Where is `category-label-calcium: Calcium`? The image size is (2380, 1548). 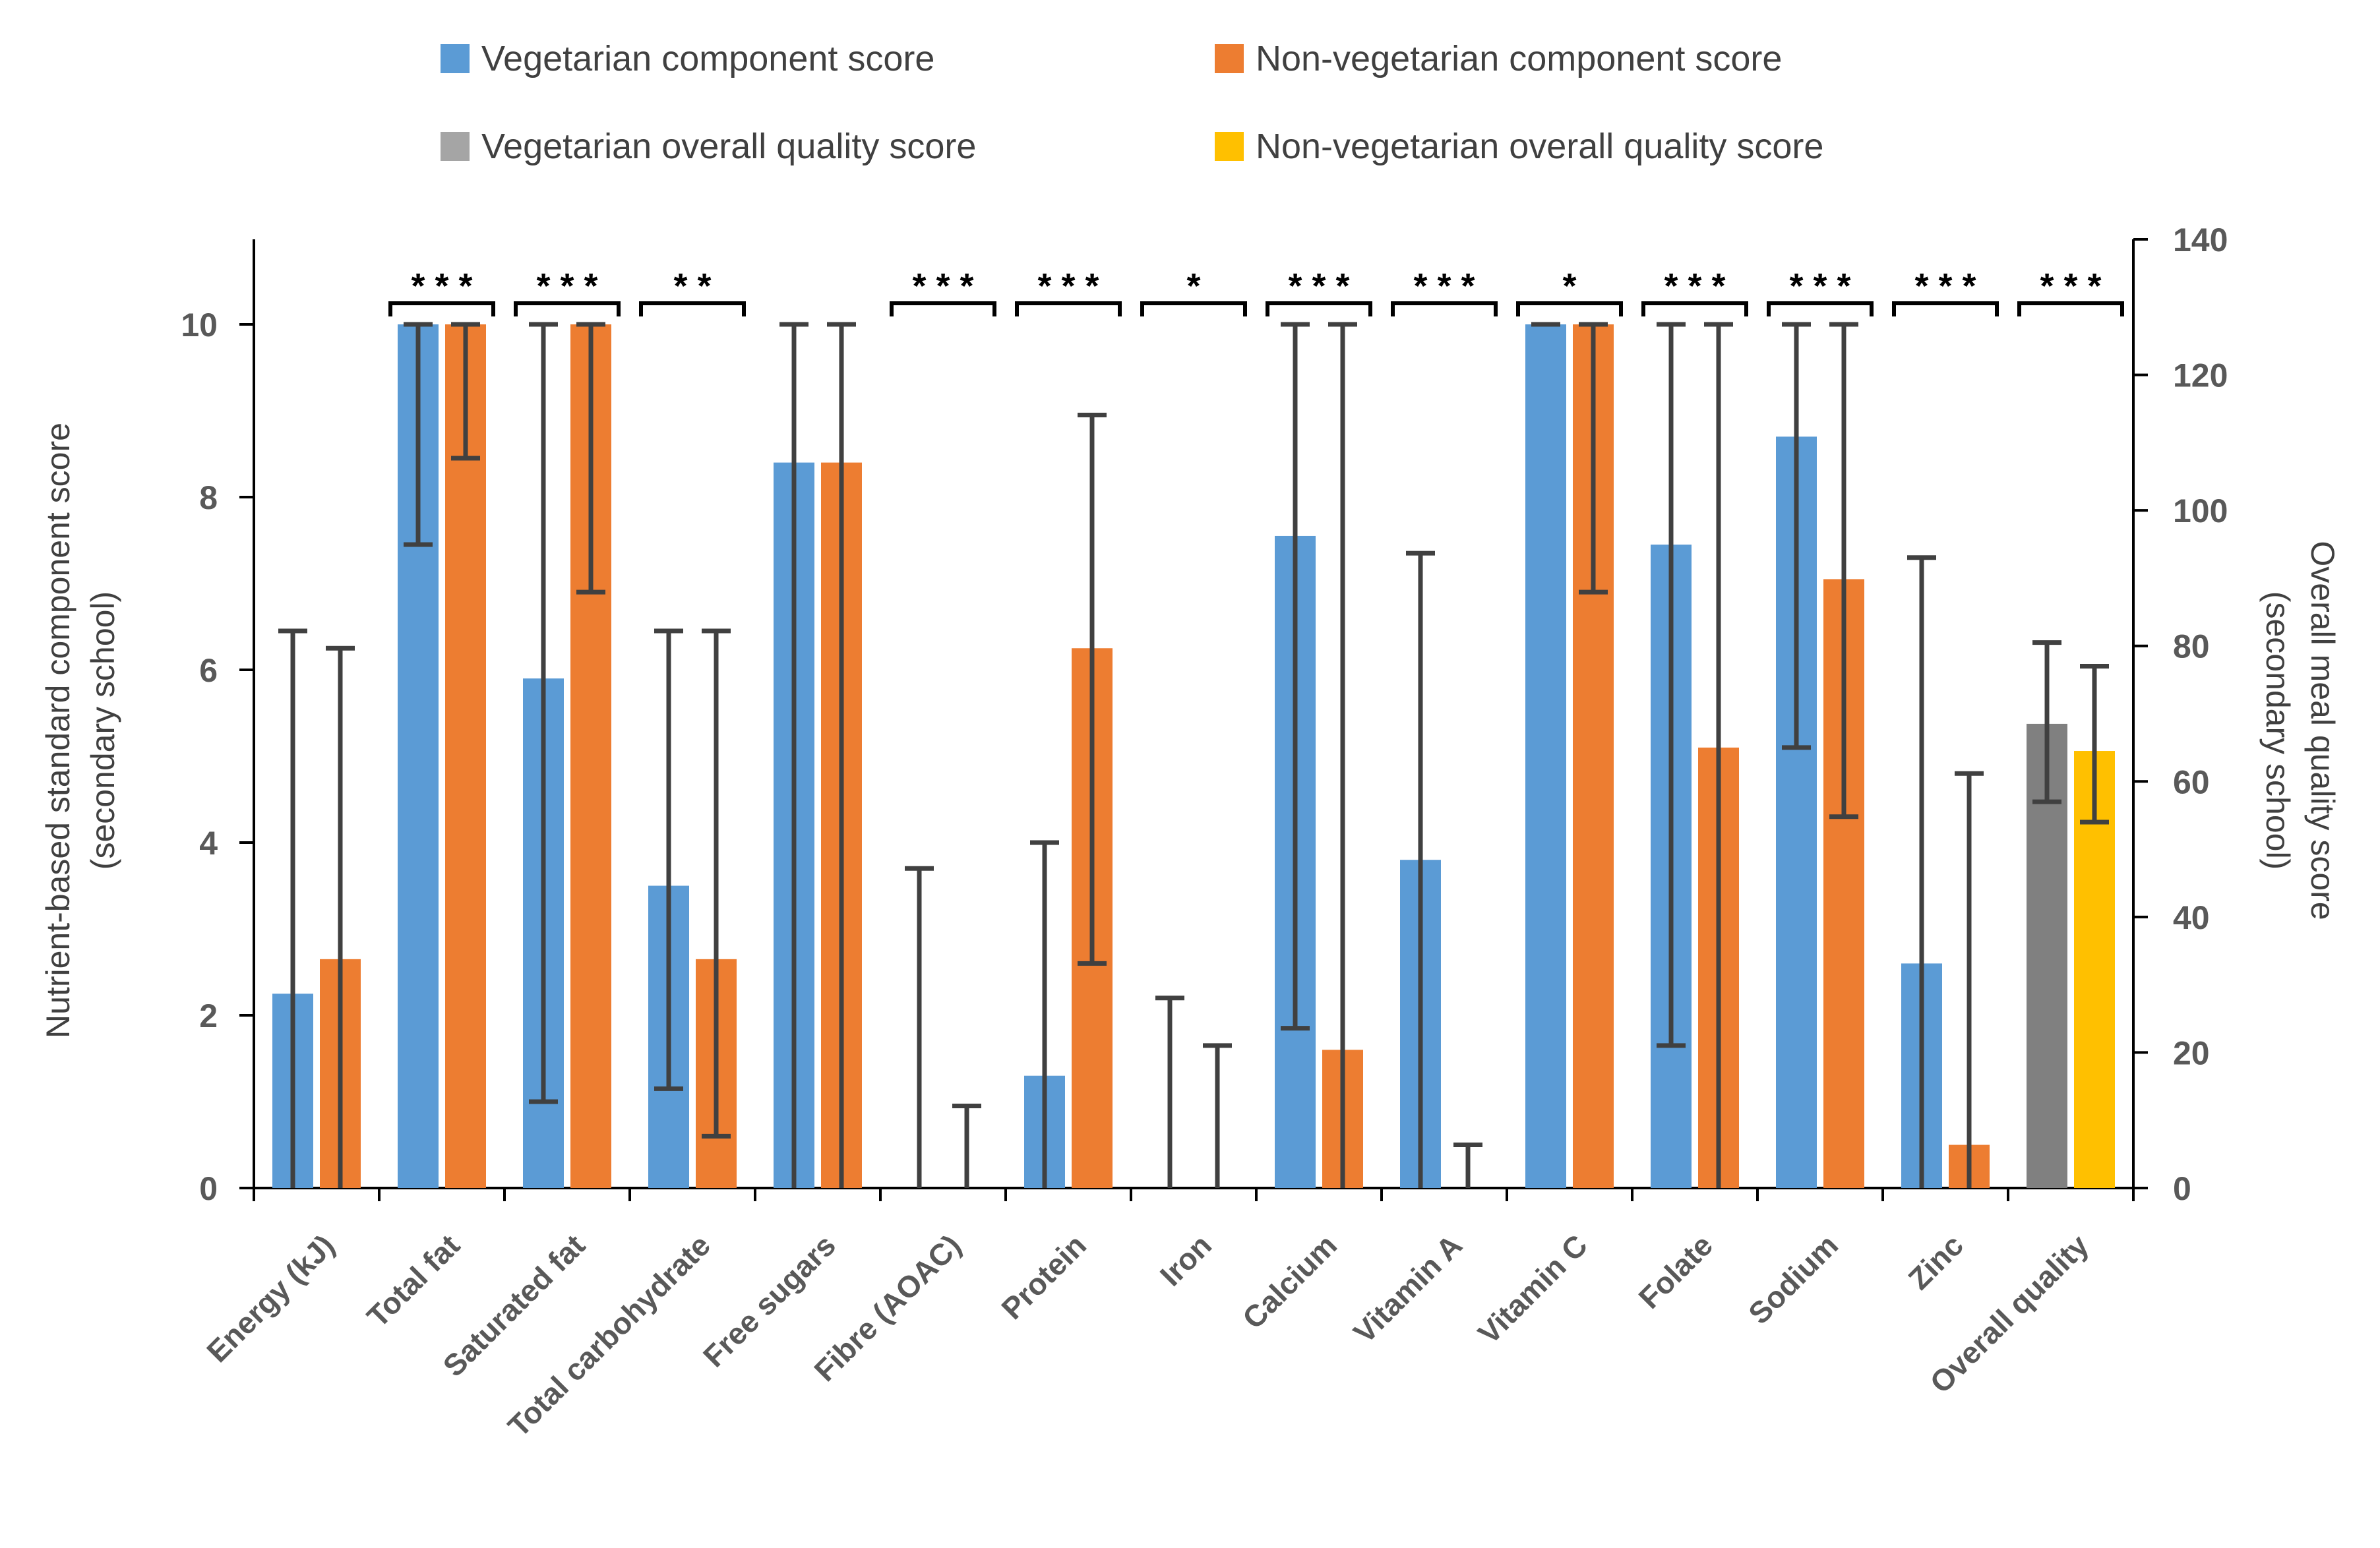
category-label-calcium: Calcium is located at coordinates (1289, 1281).